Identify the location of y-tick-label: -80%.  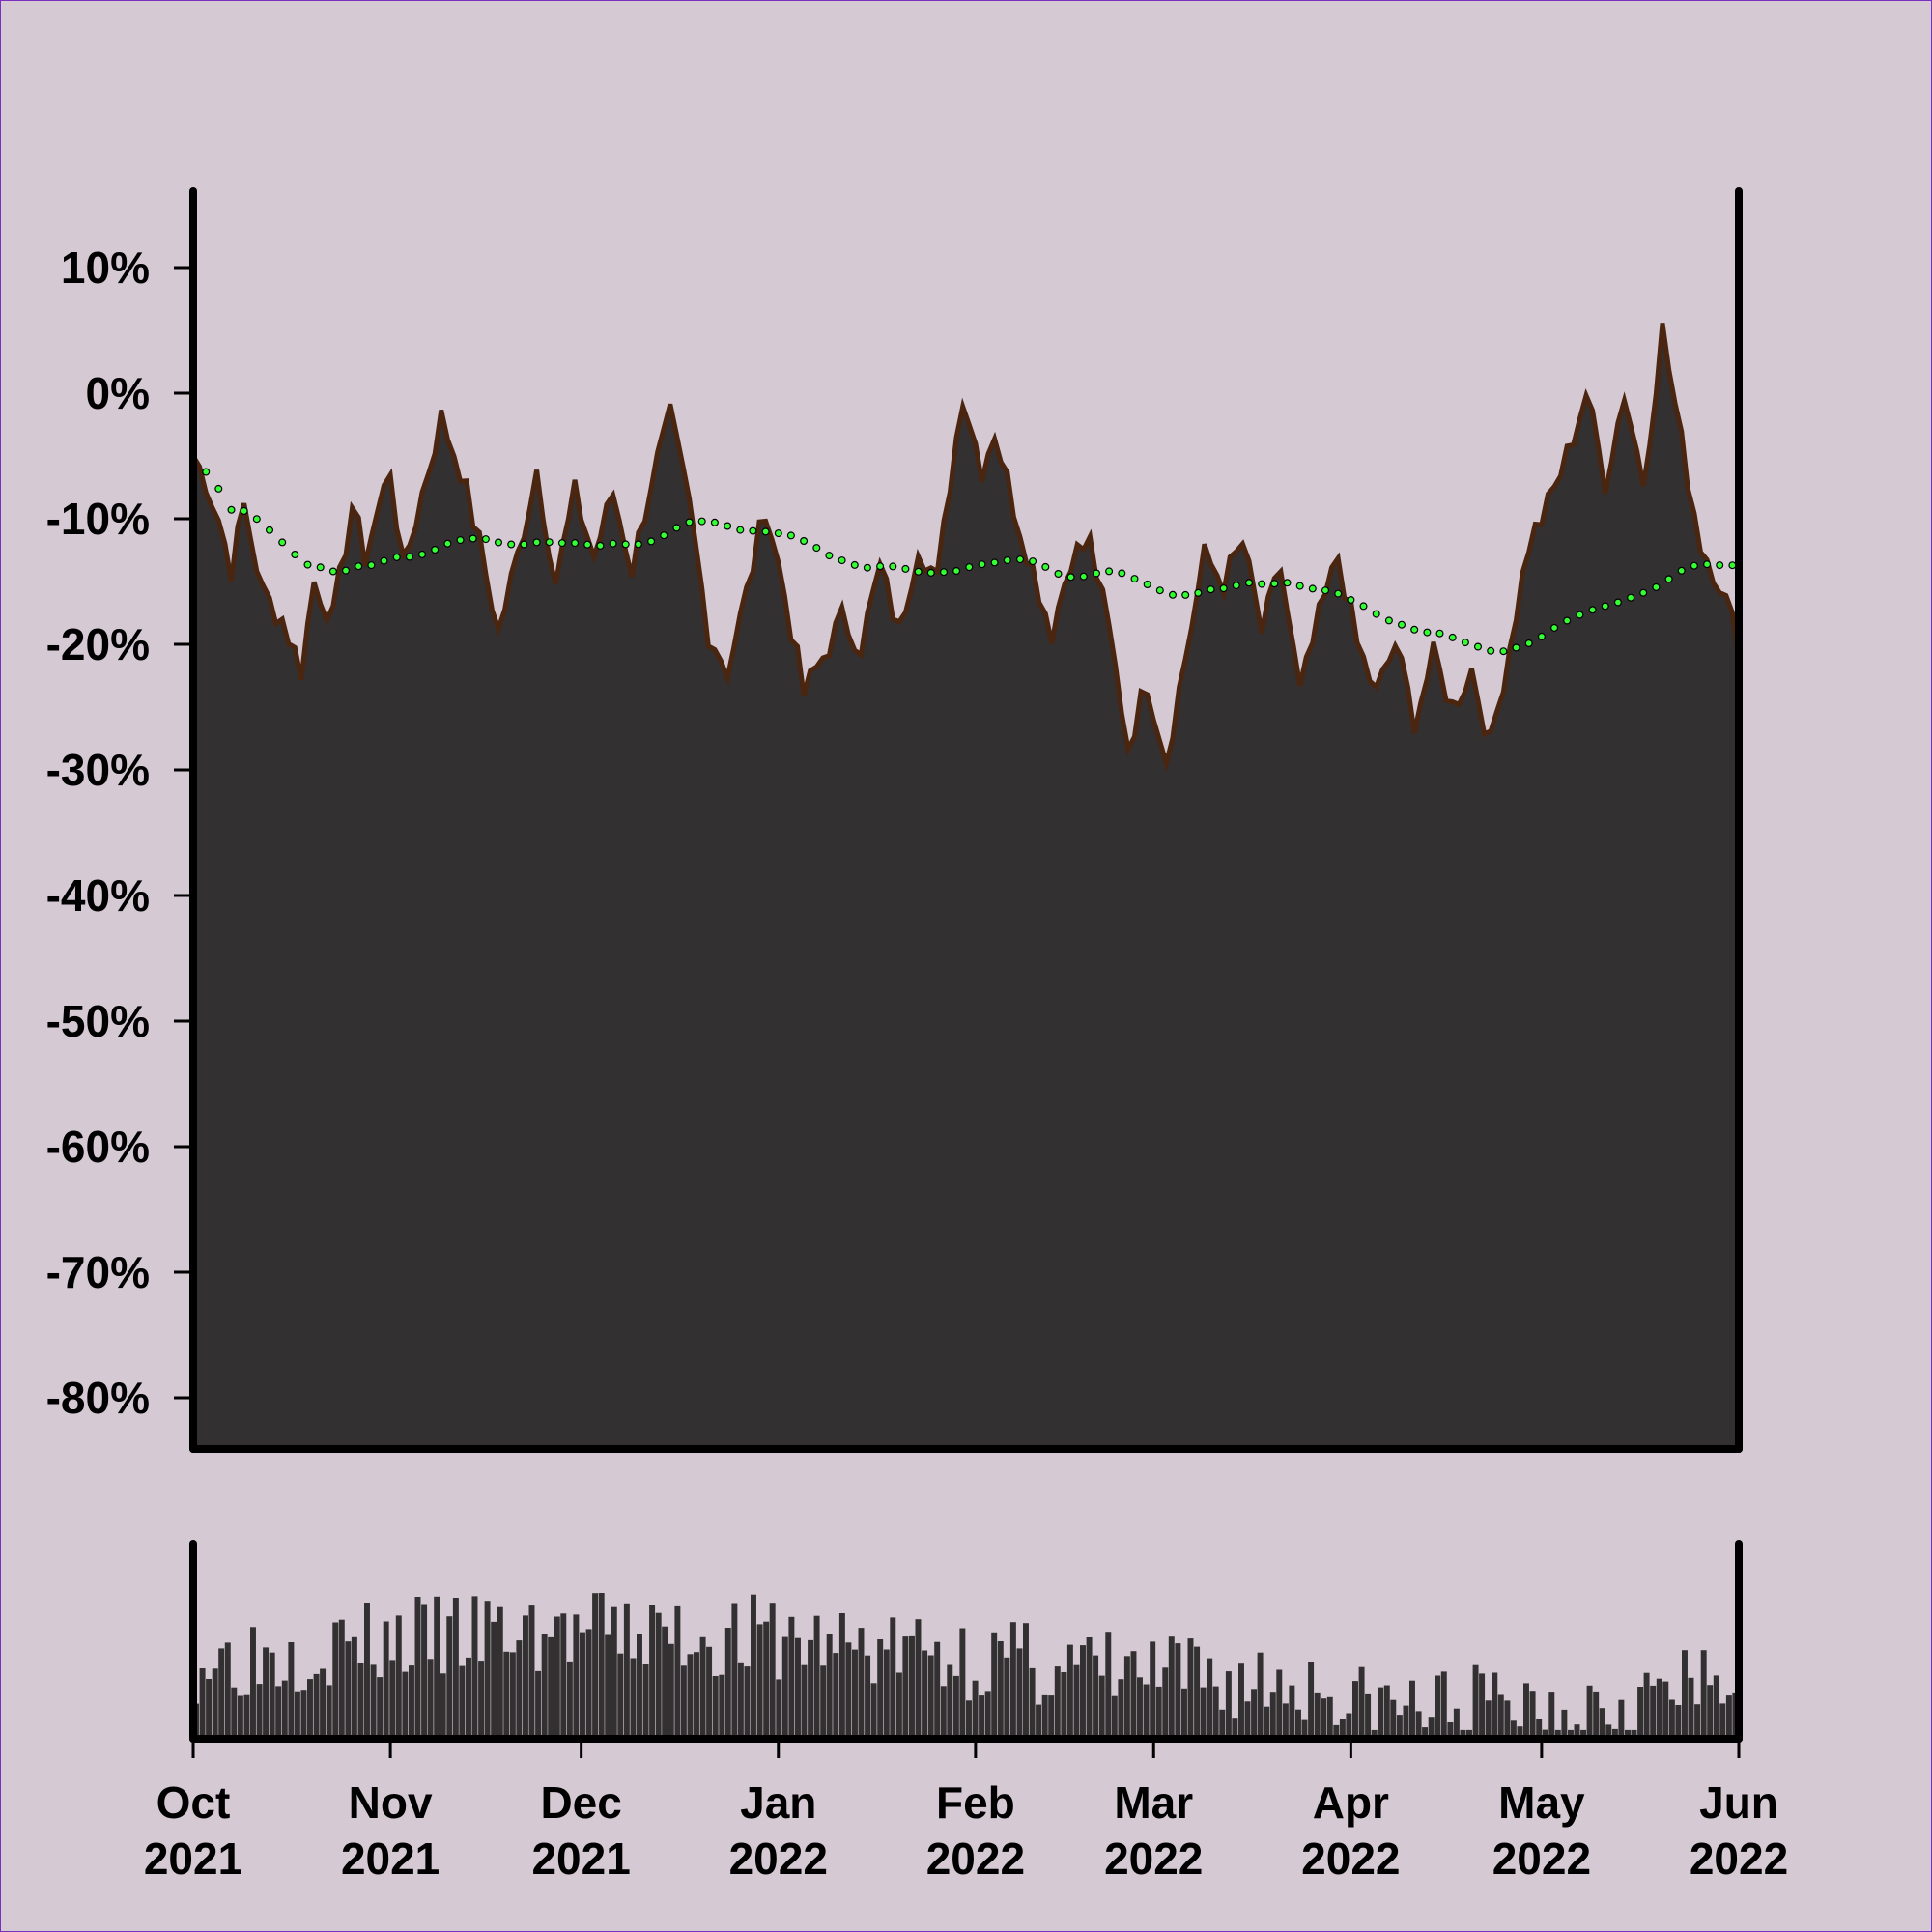
(98, 1398).